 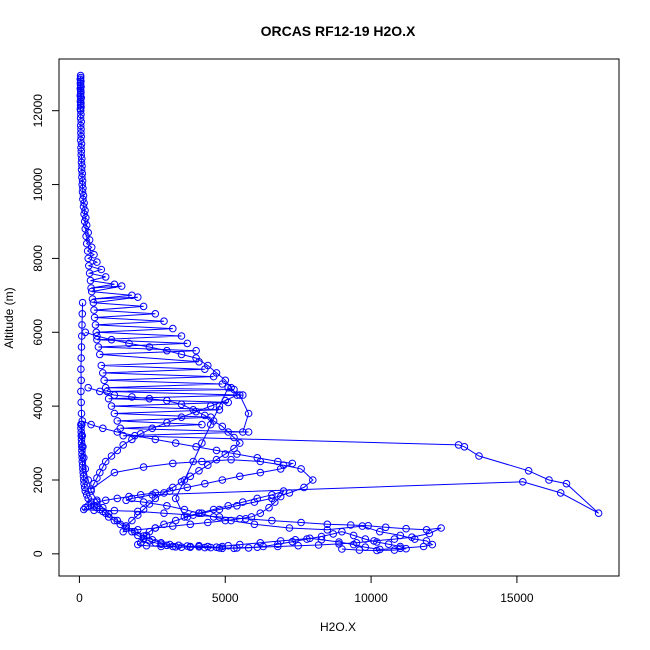 I want to click on x-tick-label: 10000, so click(x=371, y=598).